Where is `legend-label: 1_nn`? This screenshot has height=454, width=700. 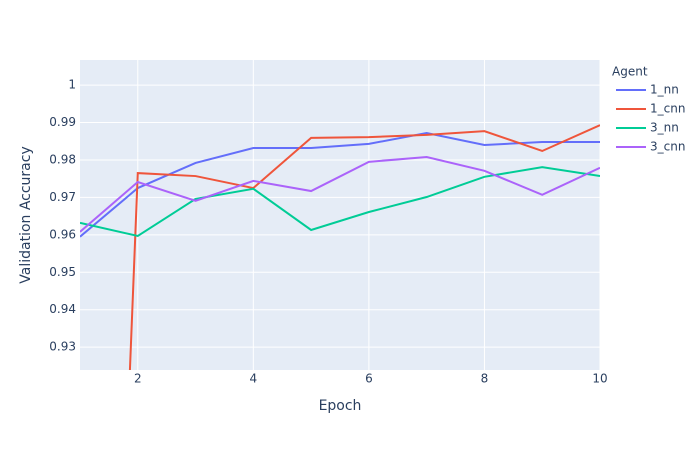 legend-label: 1_nn is located at coordinates (664, 90).